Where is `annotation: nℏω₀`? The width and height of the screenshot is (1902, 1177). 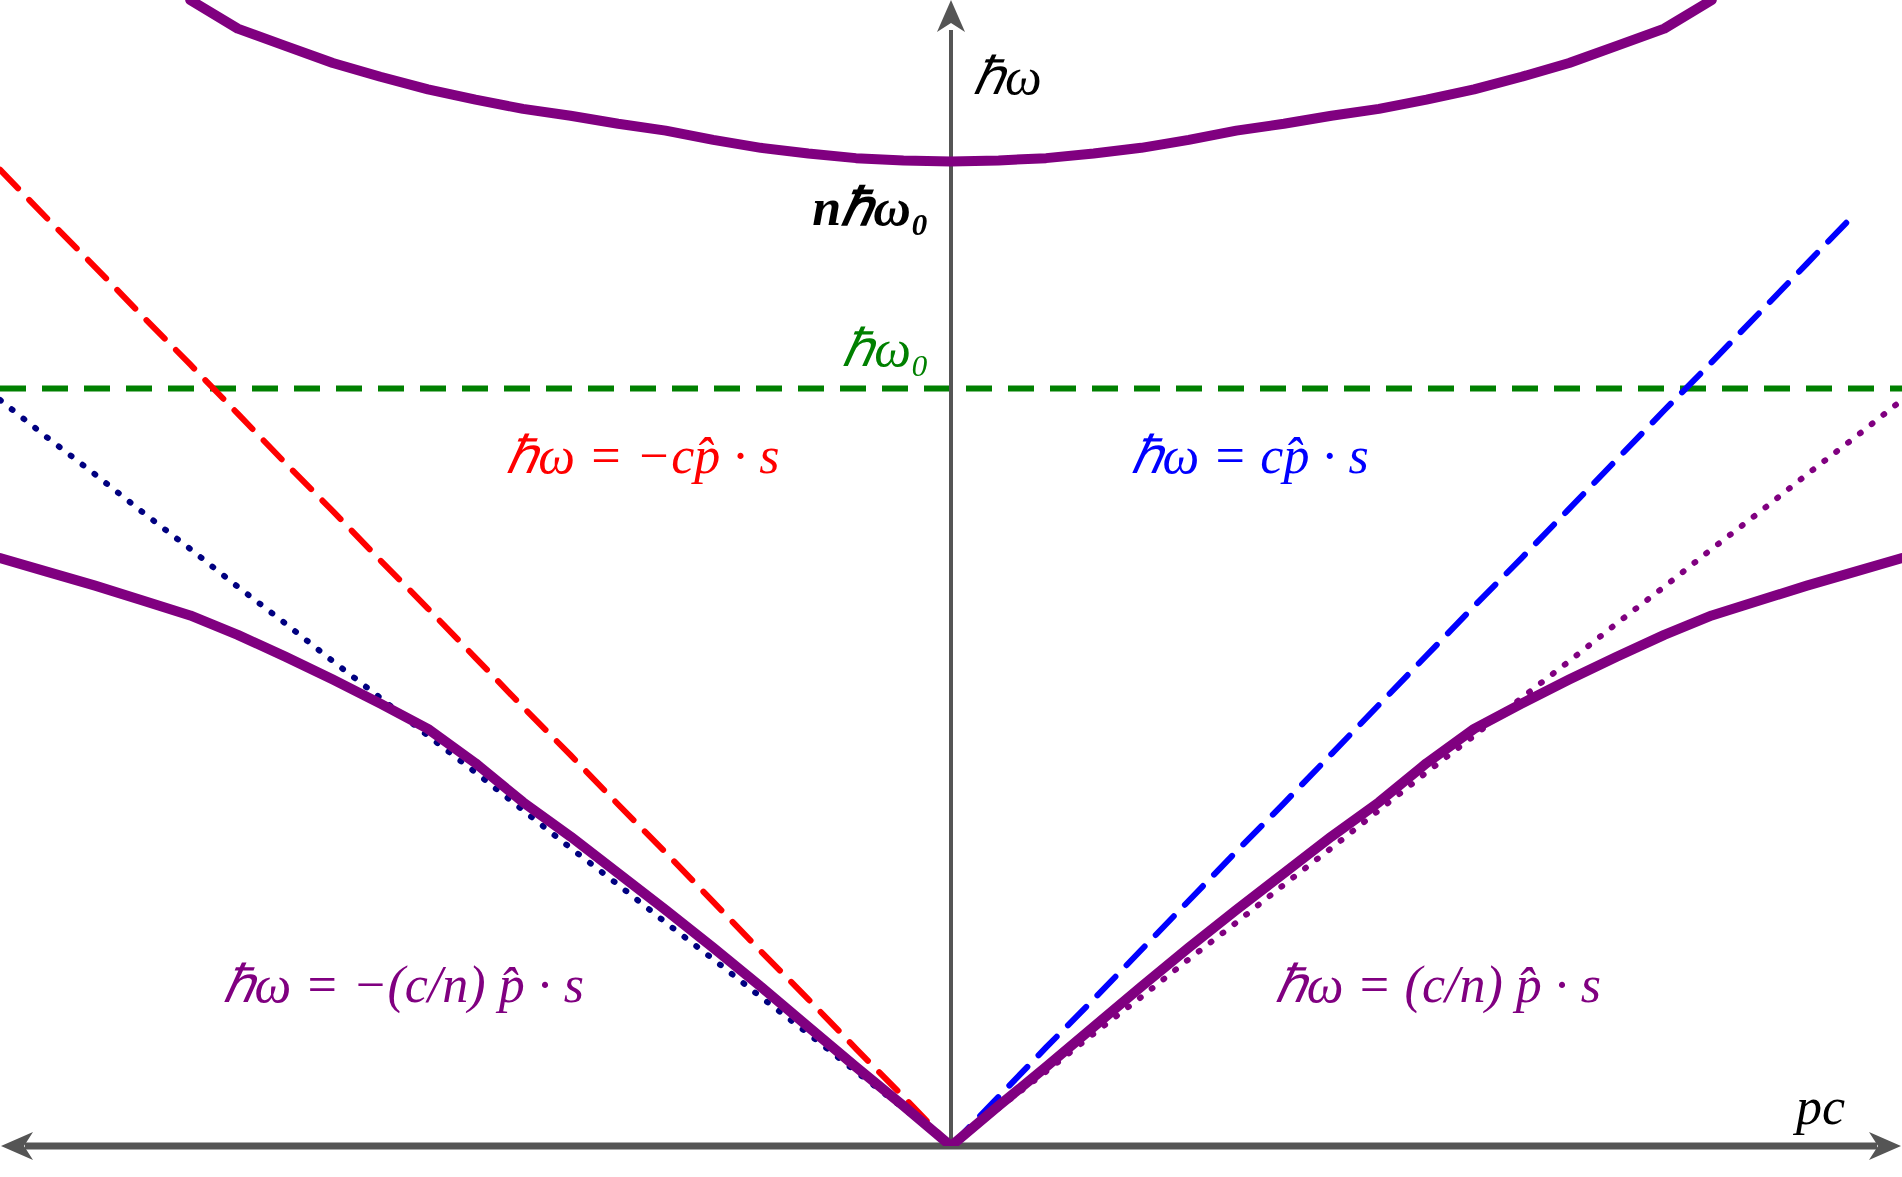 annotation: nℏω₀ is located at coordinates (870, 208).